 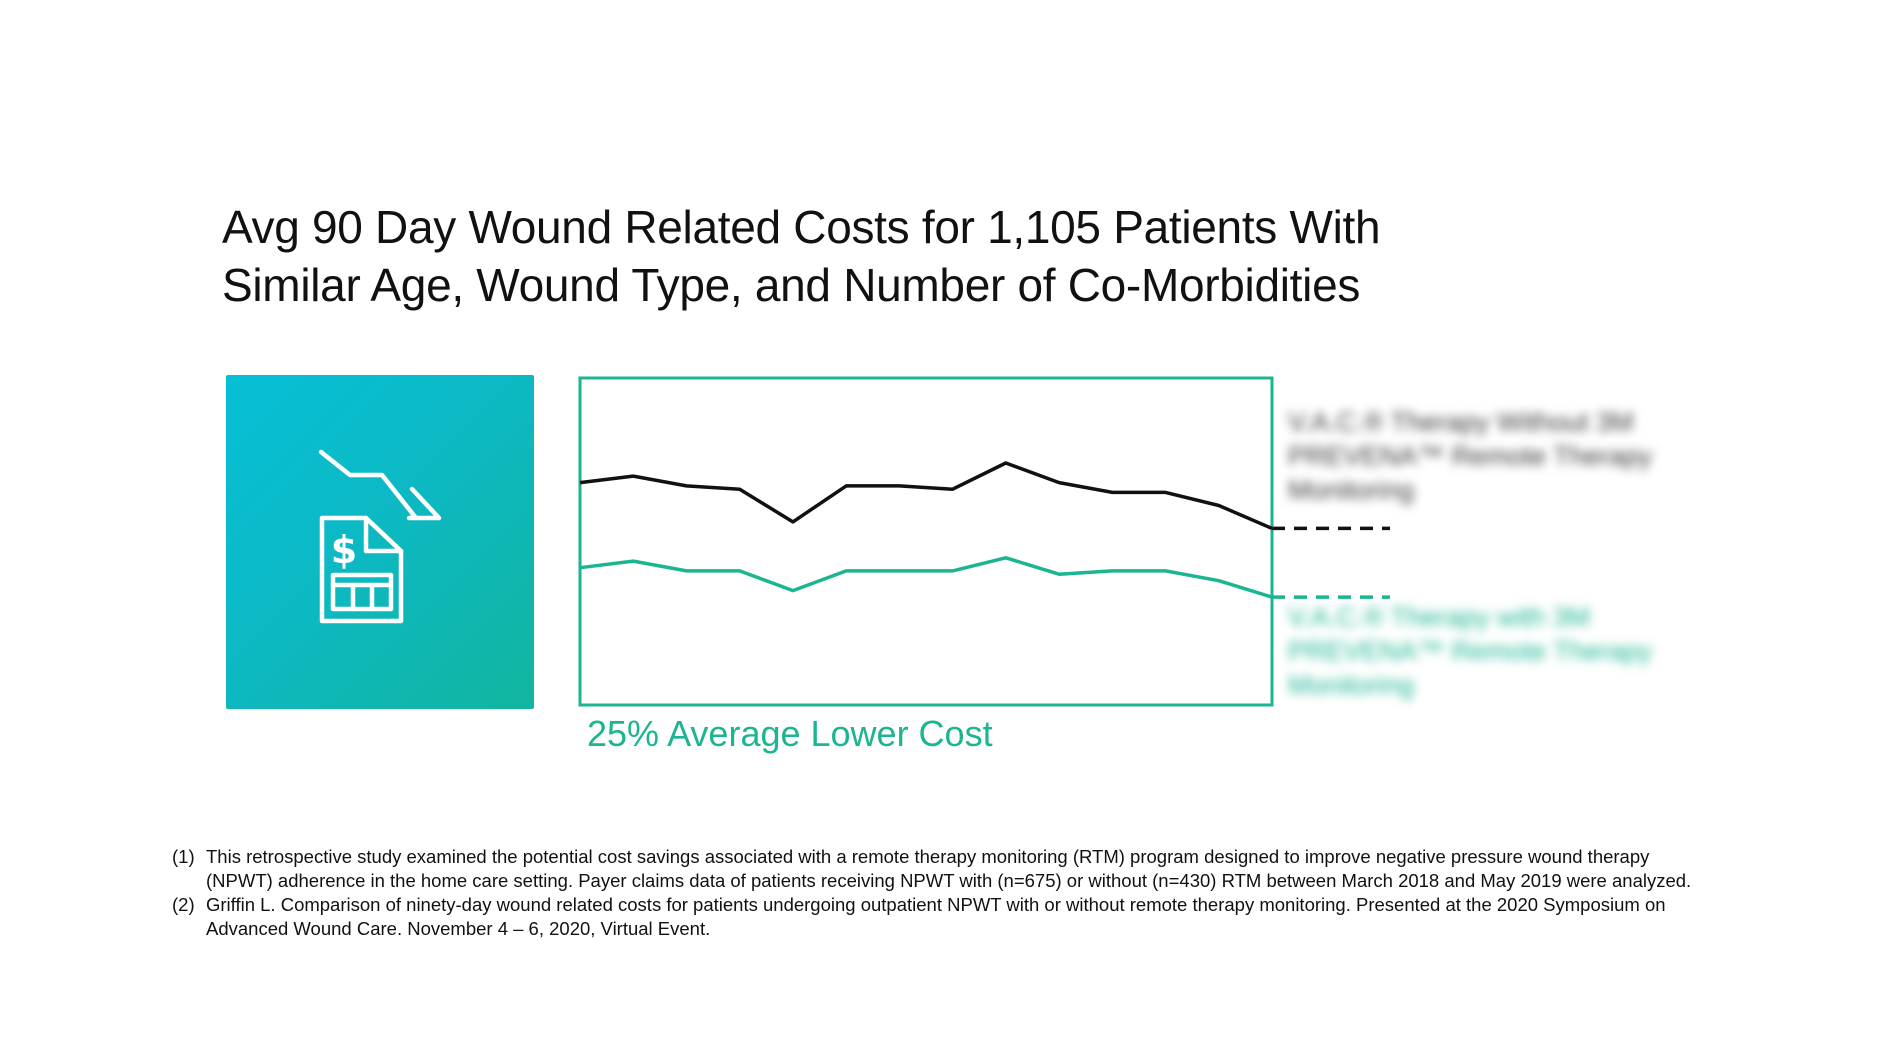 What do you see at coordinates (1461, 422) in the screenshot?
I see `legend-without-rtm-line: V.A.C.® Therapy Without 3M` at bounding box center [1461, 422].